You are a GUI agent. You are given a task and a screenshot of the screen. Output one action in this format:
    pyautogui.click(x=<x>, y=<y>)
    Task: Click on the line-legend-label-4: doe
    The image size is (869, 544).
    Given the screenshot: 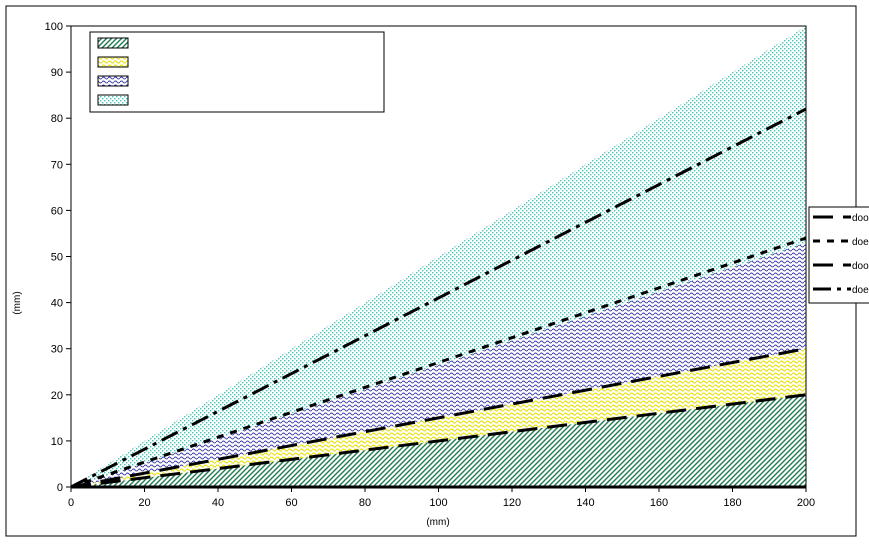 What is the action you would take?
    pyautogui.click(x=860, y=290)
    